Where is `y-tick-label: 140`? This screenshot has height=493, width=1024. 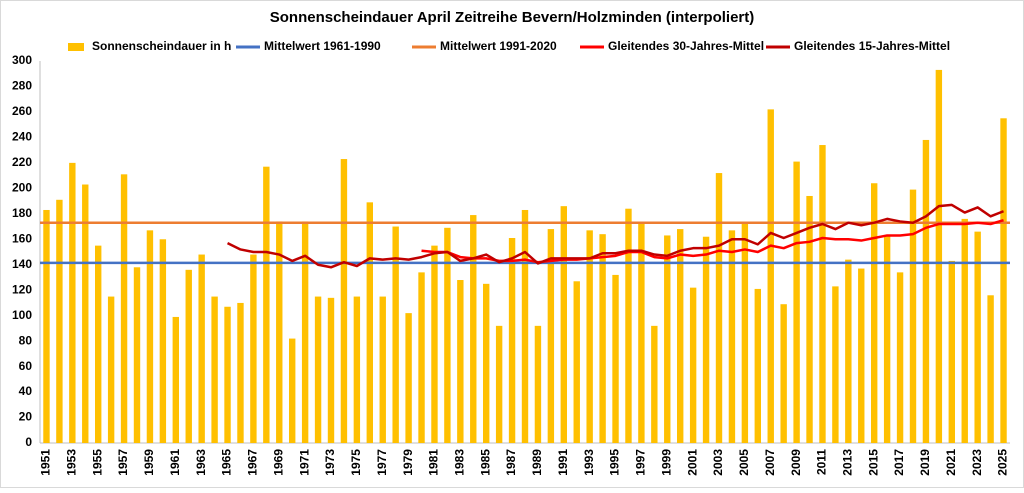 y-tick-label: 140 is located at coordinates (22, 264).